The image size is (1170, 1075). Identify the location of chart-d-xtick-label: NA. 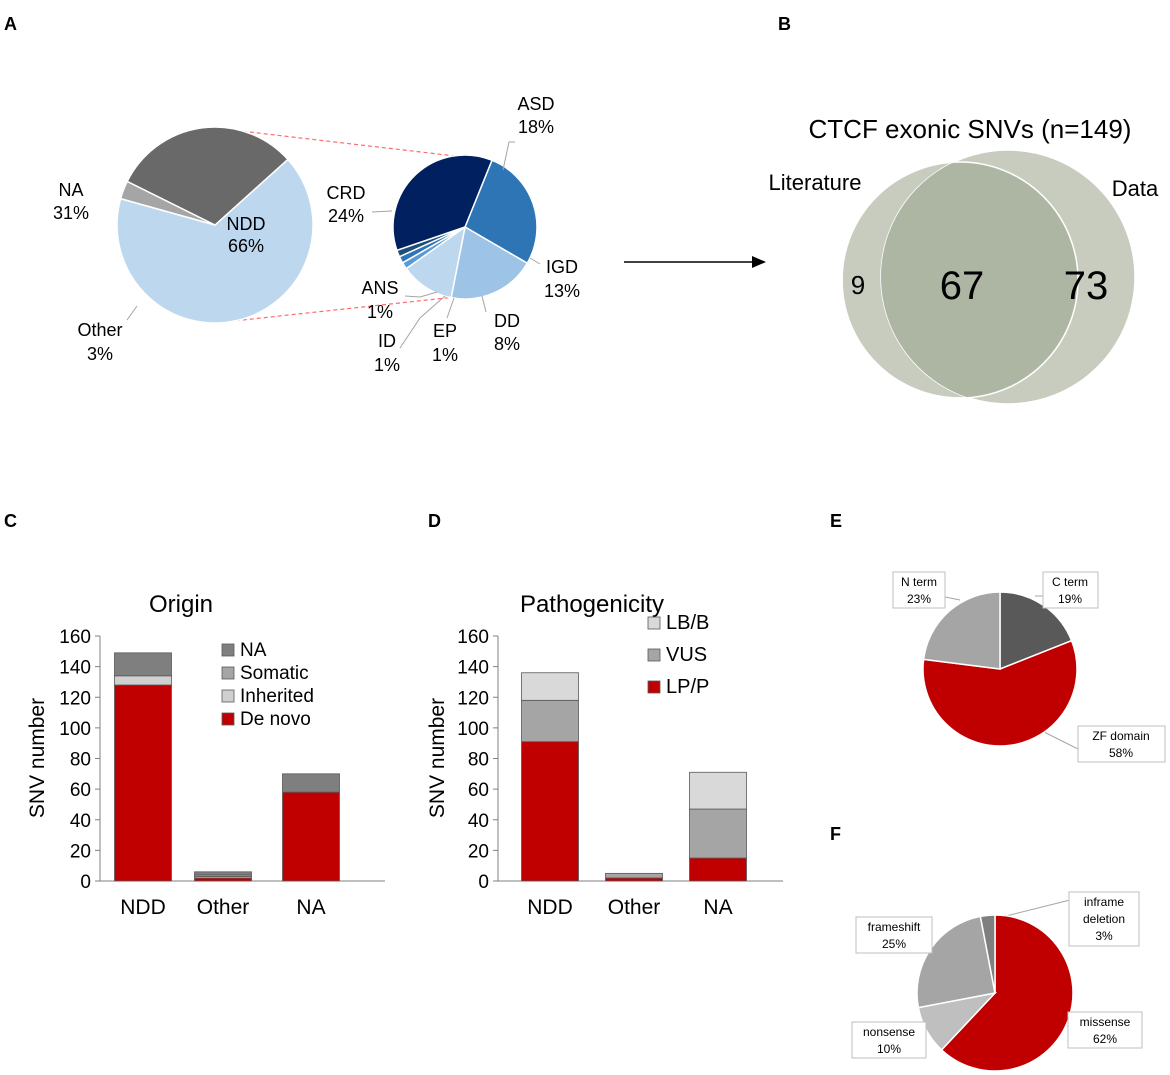
(717, 907).